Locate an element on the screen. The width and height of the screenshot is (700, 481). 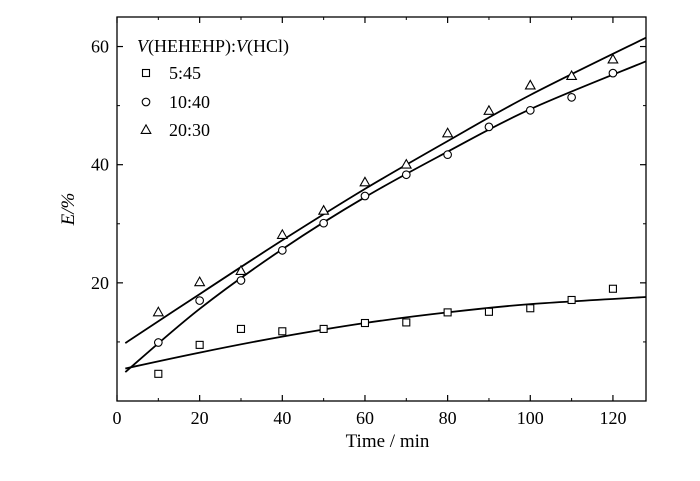
legend-label: 10:40 is located at coordinates (189, 102).